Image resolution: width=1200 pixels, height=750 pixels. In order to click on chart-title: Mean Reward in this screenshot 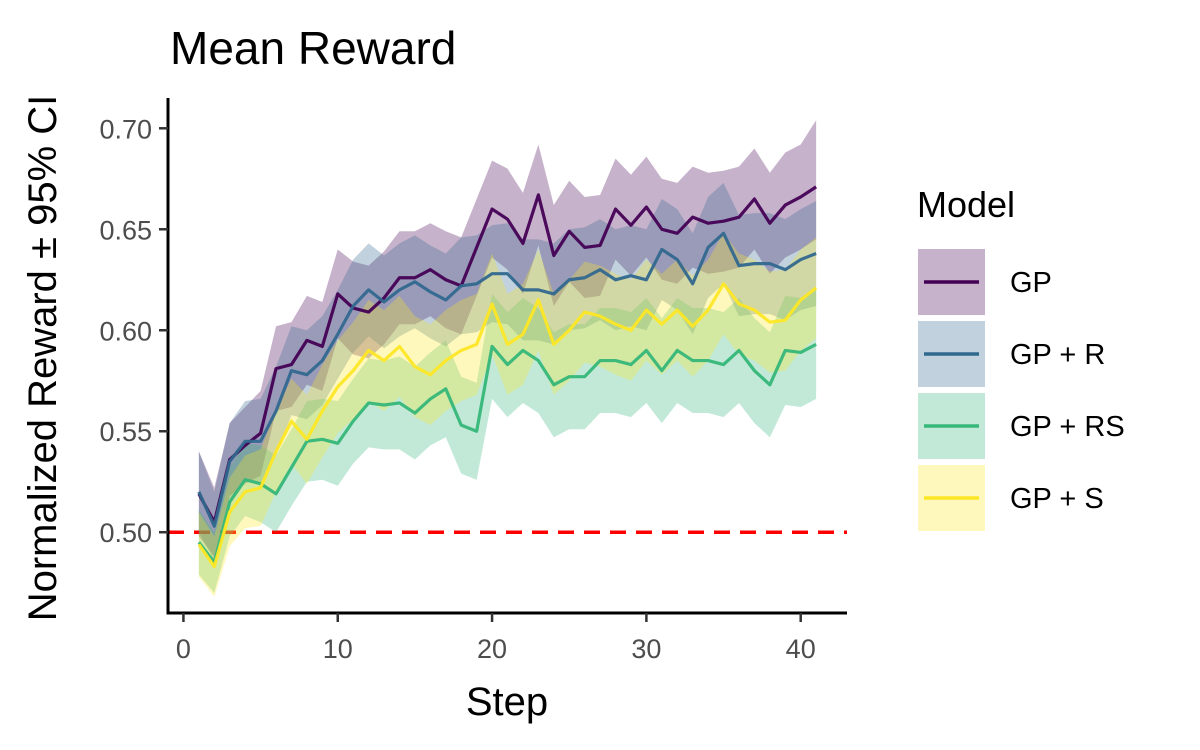, I will do `click(313, 48)`.